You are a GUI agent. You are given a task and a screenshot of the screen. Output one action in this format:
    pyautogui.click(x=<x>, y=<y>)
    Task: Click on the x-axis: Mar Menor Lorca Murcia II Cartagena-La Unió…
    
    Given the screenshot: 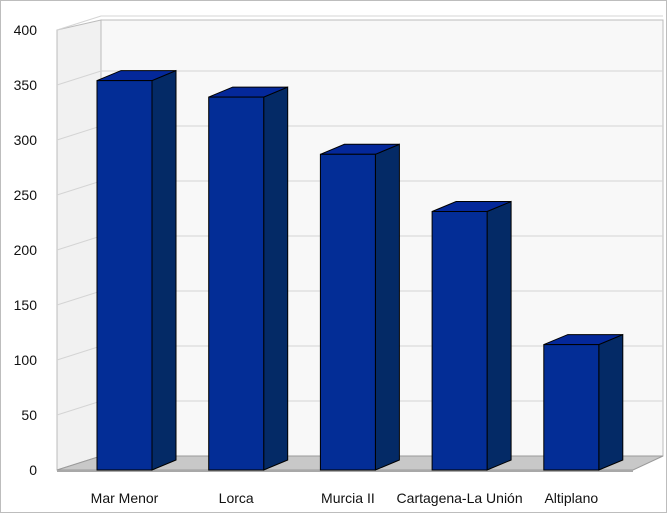 What is the action you would take?
    pyautogui.click(x=345, y=498)
    